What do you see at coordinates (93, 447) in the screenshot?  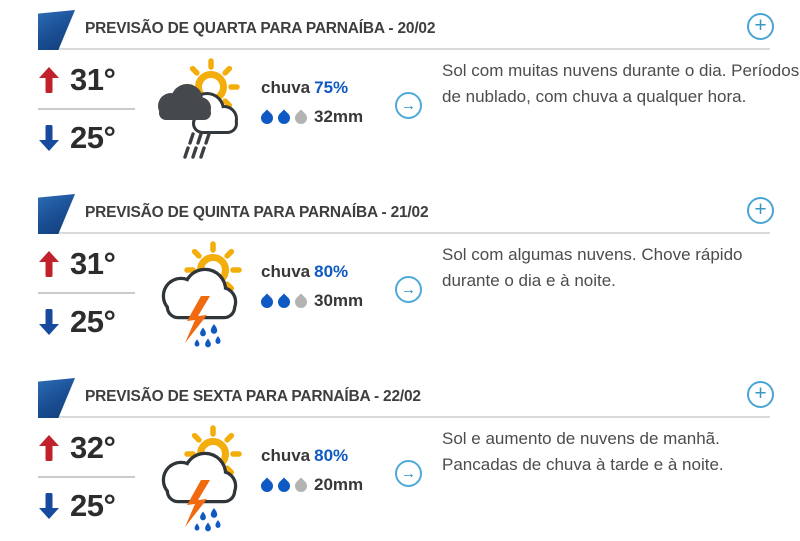 I see `temp-high: 32°` at bounding box center [93, 447].